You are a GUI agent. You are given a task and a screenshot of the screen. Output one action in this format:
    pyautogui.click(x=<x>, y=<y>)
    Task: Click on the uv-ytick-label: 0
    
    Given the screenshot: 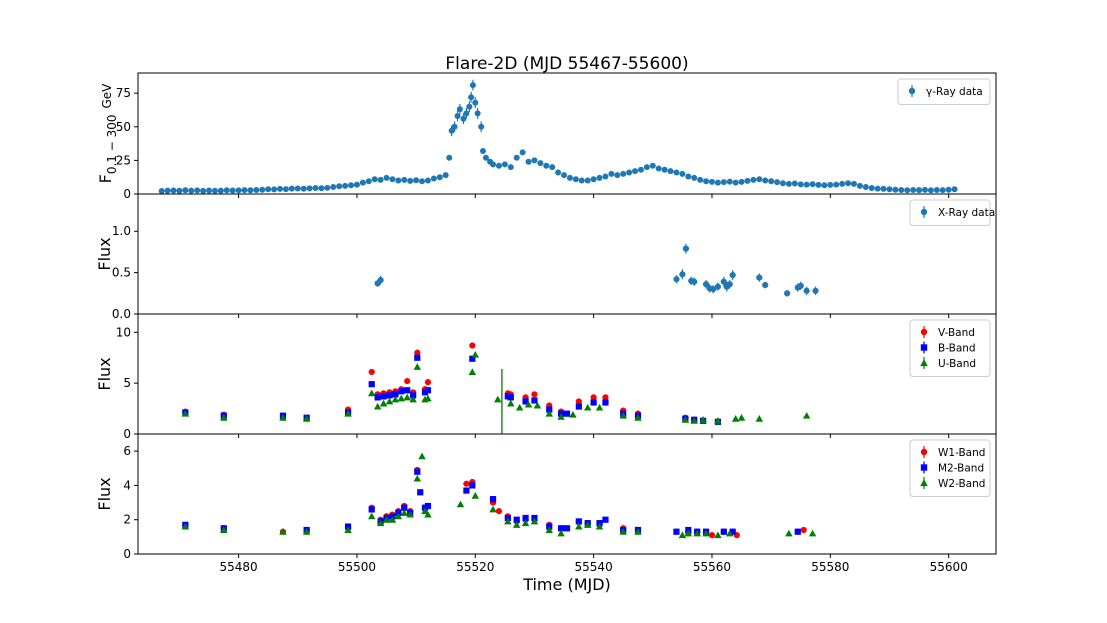 What is the action you would take?
    pyautogui.click(x=127, y=554)
    